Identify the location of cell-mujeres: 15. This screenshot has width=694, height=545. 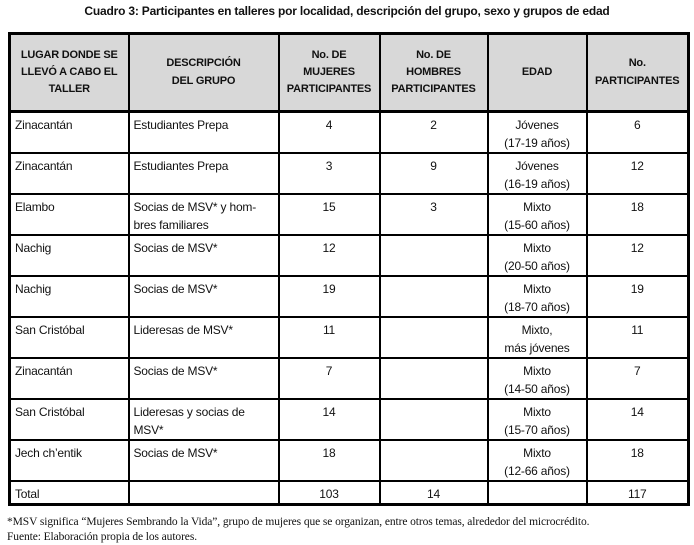
(329, 214).